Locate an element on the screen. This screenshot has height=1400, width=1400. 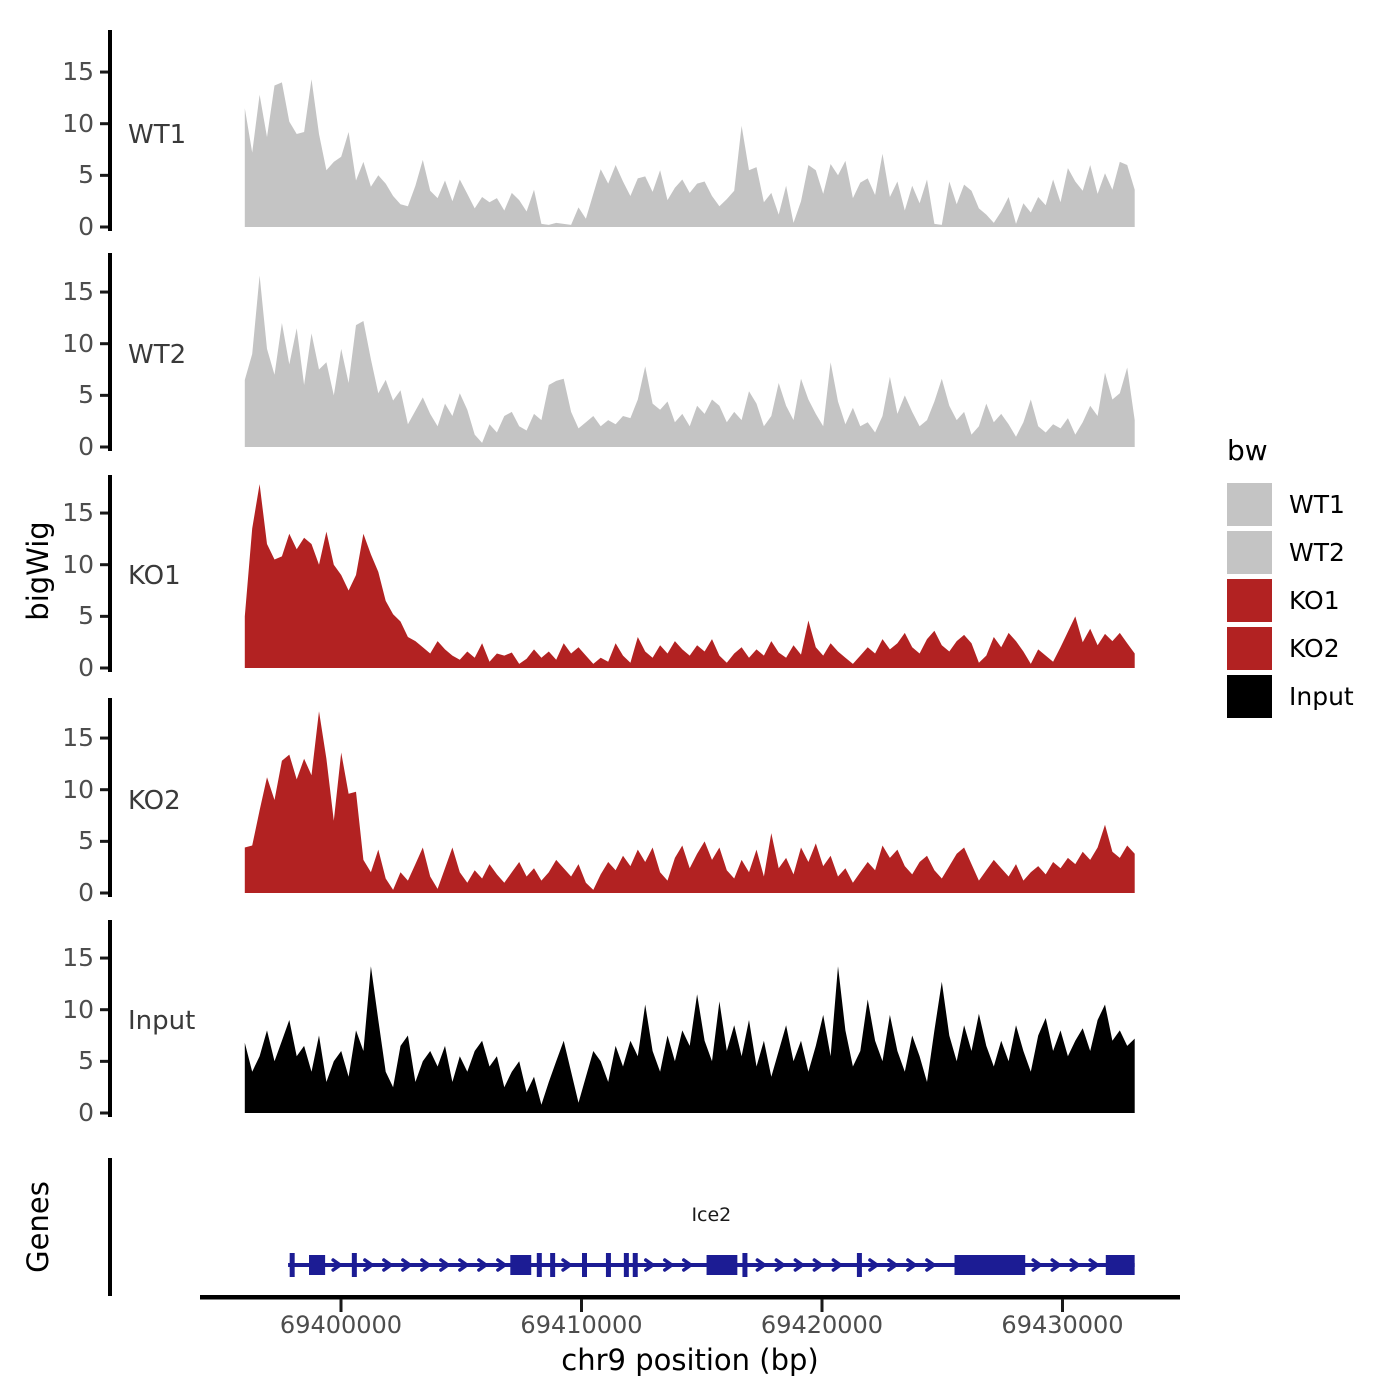
legend-entry: WT1 is located at coordinates (1290, 504).